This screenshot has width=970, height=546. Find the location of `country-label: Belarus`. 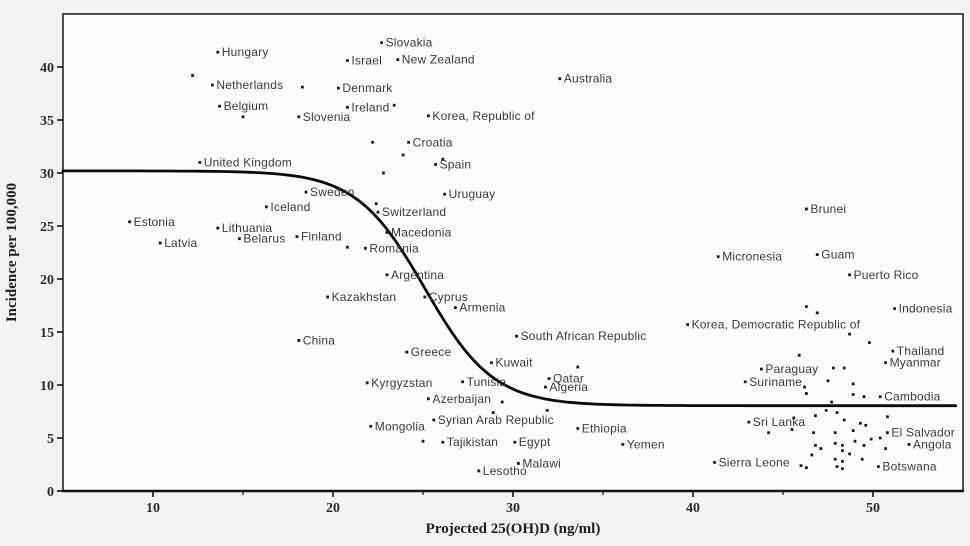

country-label: Belarus is located at coordinates (264, 239).